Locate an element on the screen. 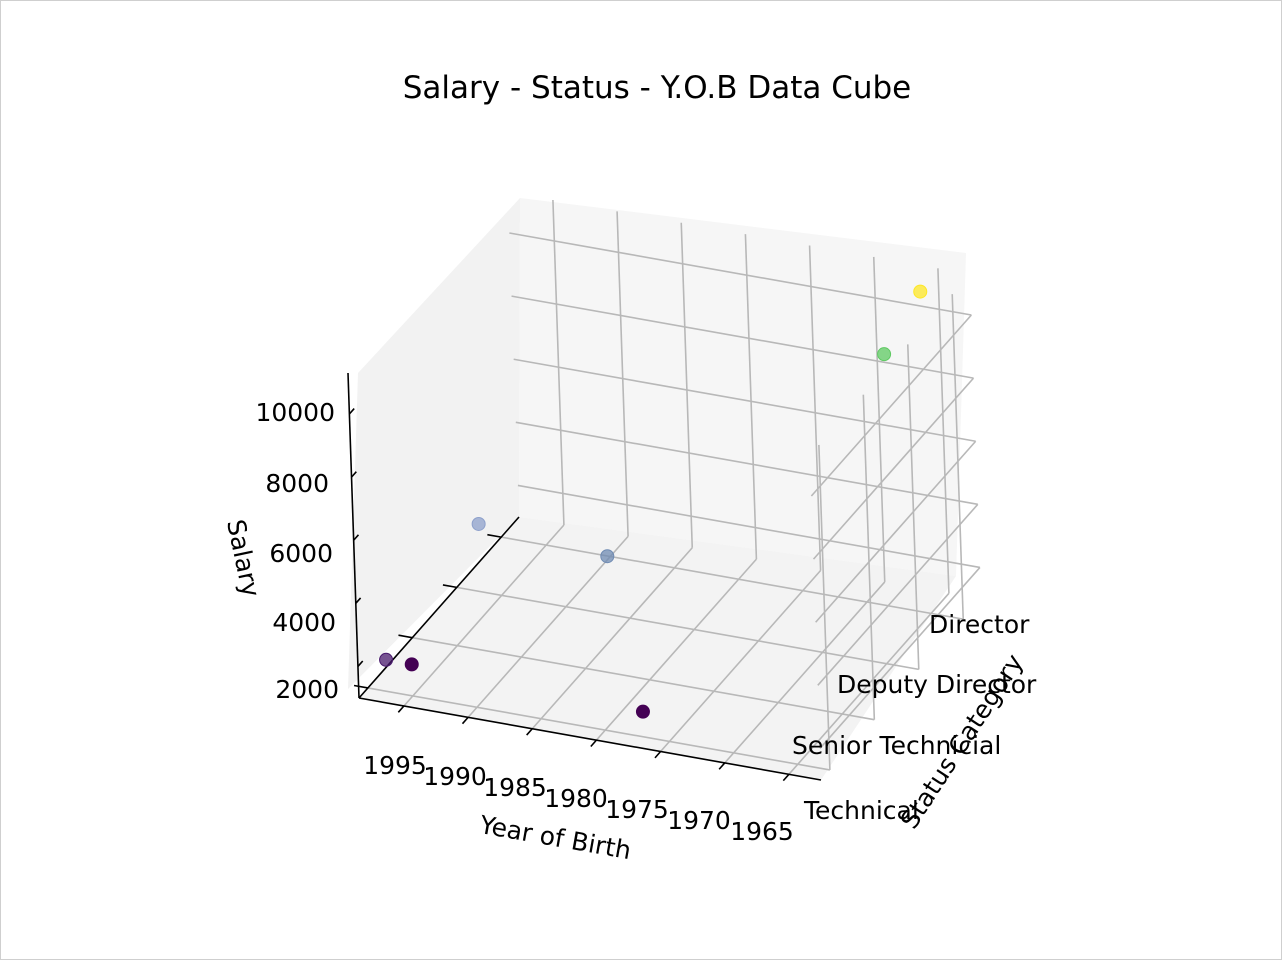 The image size is (1282, 961). x-tick-label-1980: 1980 is located at coordinates (576, 798).